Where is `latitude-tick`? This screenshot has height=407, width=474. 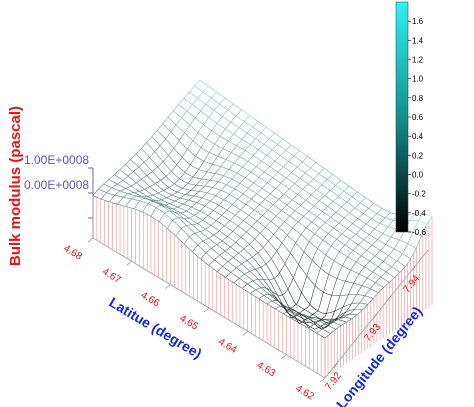
latitude-tick is located at coordinates (245, 333).